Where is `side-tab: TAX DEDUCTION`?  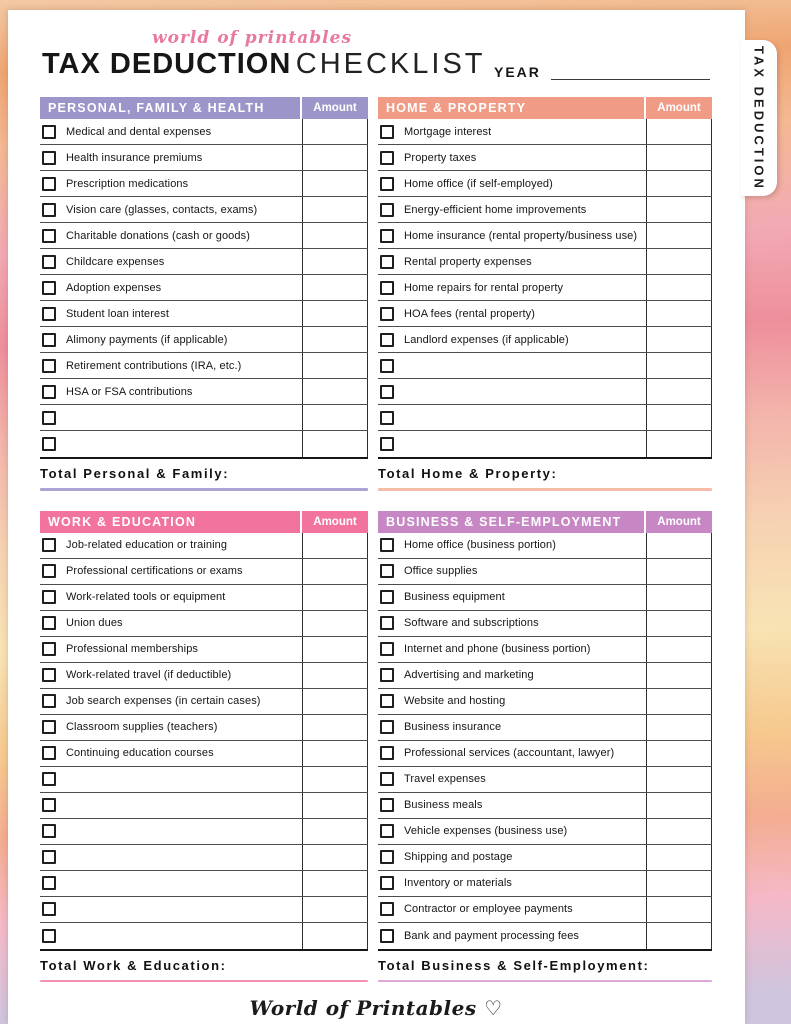 side-tab: TAX DEDUCTION is located at coordinates (759, 118).